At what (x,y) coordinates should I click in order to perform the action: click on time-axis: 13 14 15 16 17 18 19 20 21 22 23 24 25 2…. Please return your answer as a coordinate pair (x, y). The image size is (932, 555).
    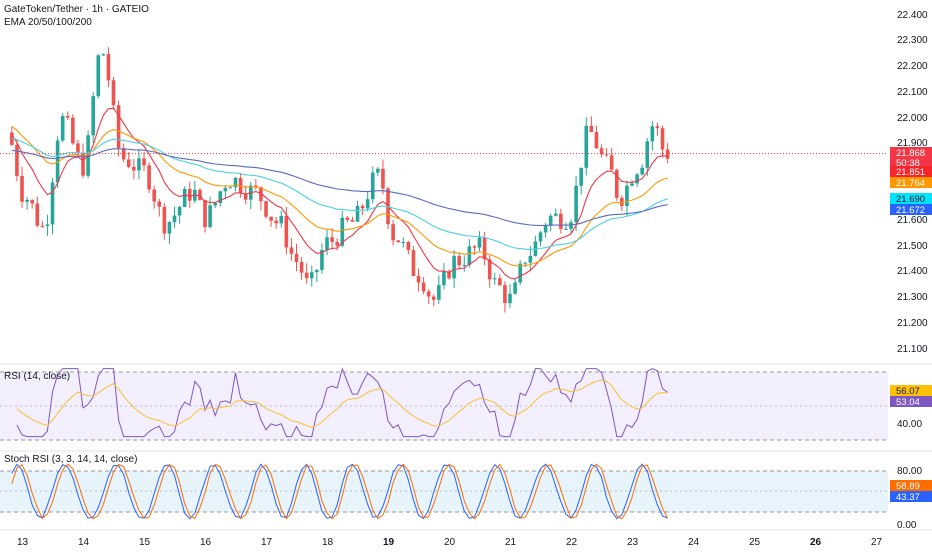
    Looking at the image, I should click on (450, 542).